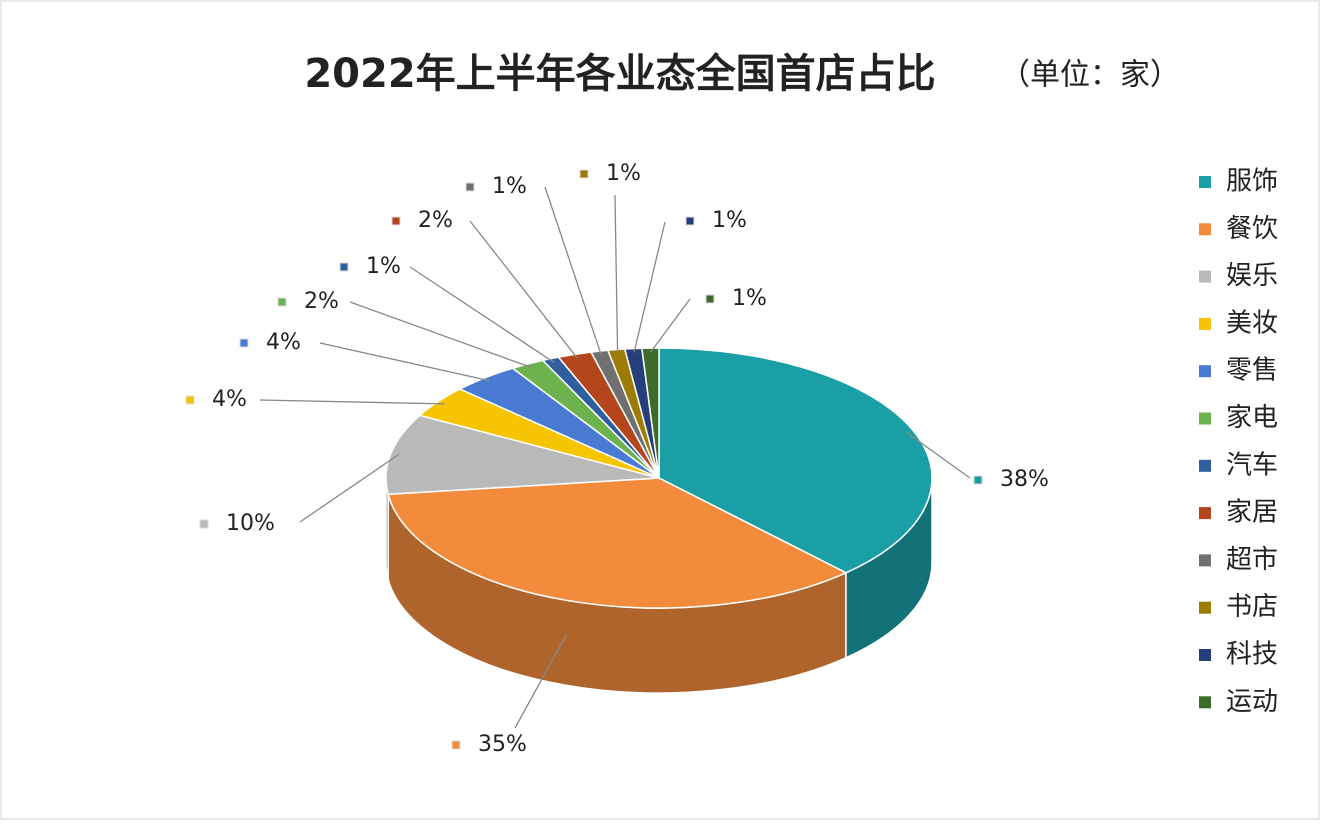 This screenshot has height=824, width=1320. What do you see at coordinates (1252, 182) in the screenshot?
I see `legend-label: 服饰` at bounding box center [1252, 182].